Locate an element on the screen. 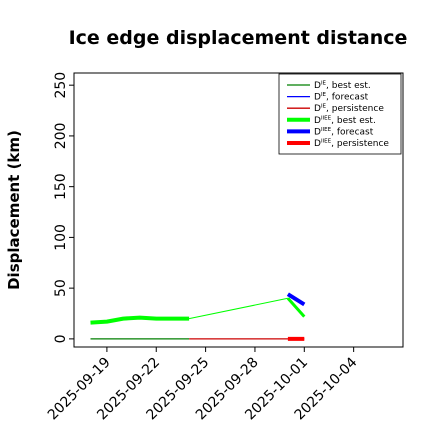 The image size is (440, 440). legend-box is located at coordinates (340, 114).